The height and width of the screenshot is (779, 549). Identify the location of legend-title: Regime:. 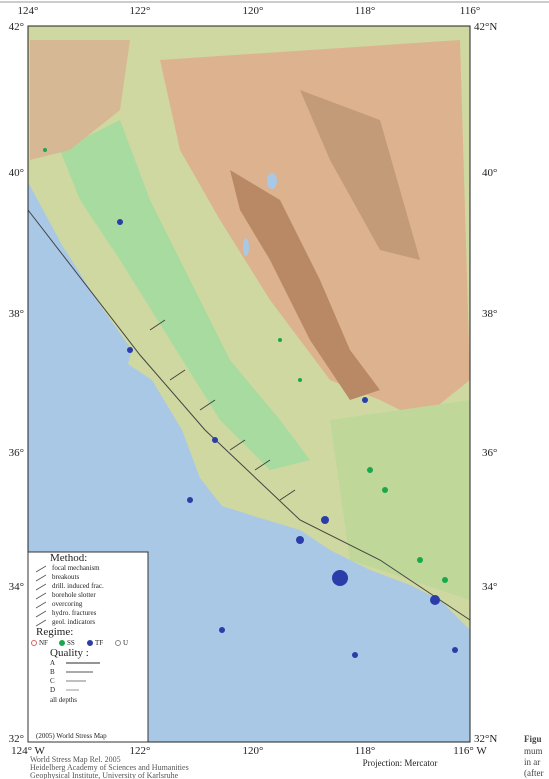
(54, 632).